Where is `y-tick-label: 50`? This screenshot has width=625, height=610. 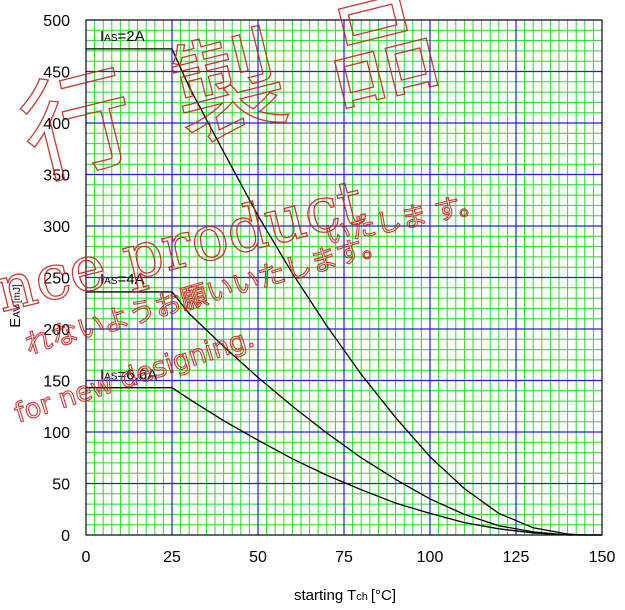 y-tick-label: 50 is located at coordinates (61, 485).